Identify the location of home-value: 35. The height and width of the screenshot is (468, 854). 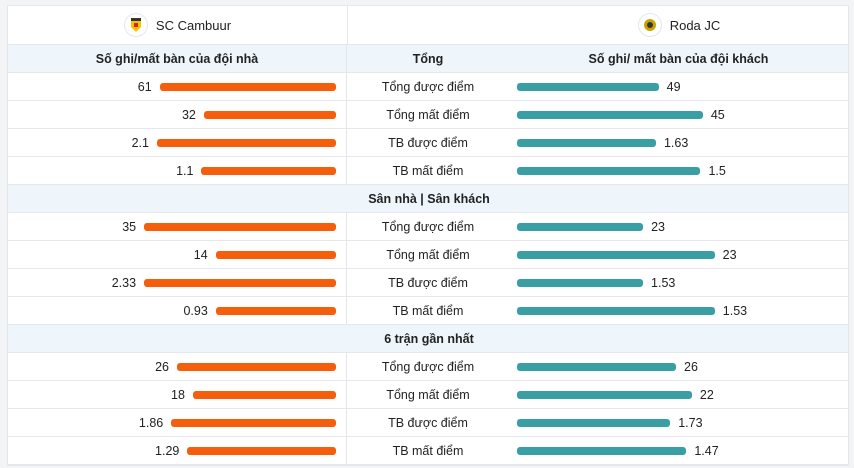
(129, 226).